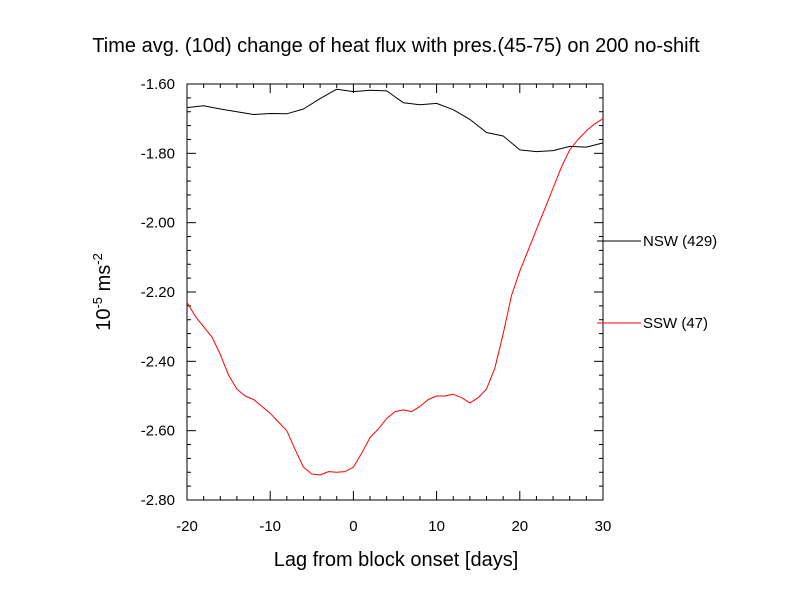 The image size is (792, 612). What do you see at coordinates (680, 241) in the screenshot?
I see `legend-label-nsw: NSW (429)` at bounding box center [680, 241].